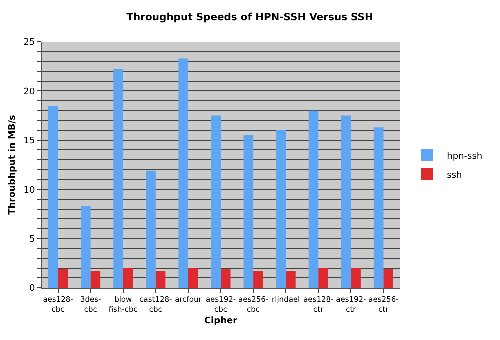 Image resolution: width=500 pixels, height=340 pixels. I want to click on legend-label: ssh, so click(454, 176).